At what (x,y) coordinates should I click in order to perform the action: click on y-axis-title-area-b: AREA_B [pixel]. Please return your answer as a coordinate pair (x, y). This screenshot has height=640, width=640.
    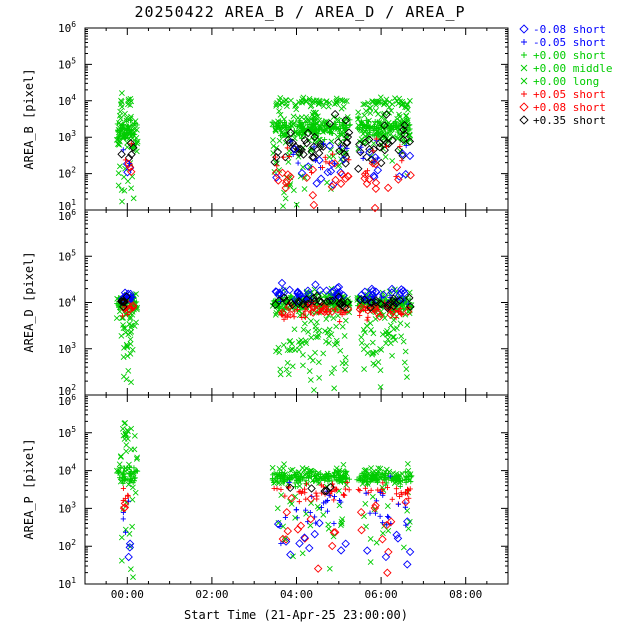
    Looking at the image, I should click on (29, 118).